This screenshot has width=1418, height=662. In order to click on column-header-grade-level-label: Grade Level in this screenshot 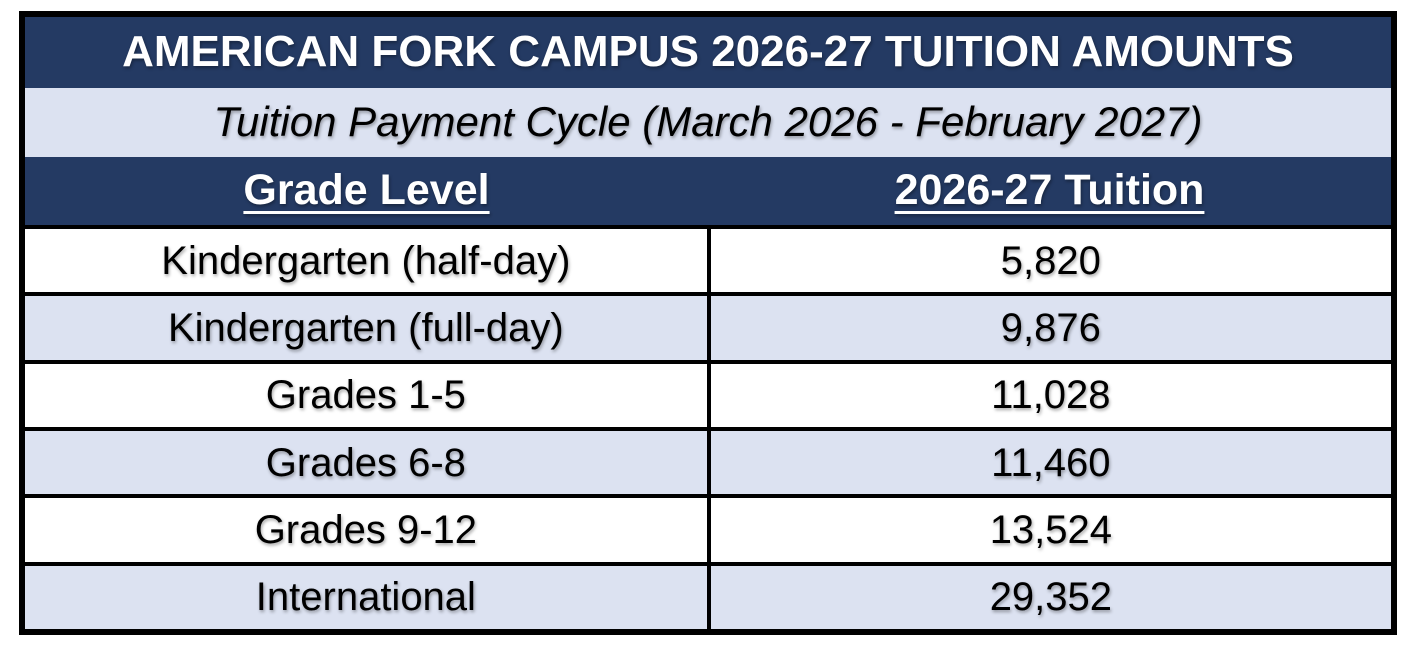, I will do `click(366, 190)`.